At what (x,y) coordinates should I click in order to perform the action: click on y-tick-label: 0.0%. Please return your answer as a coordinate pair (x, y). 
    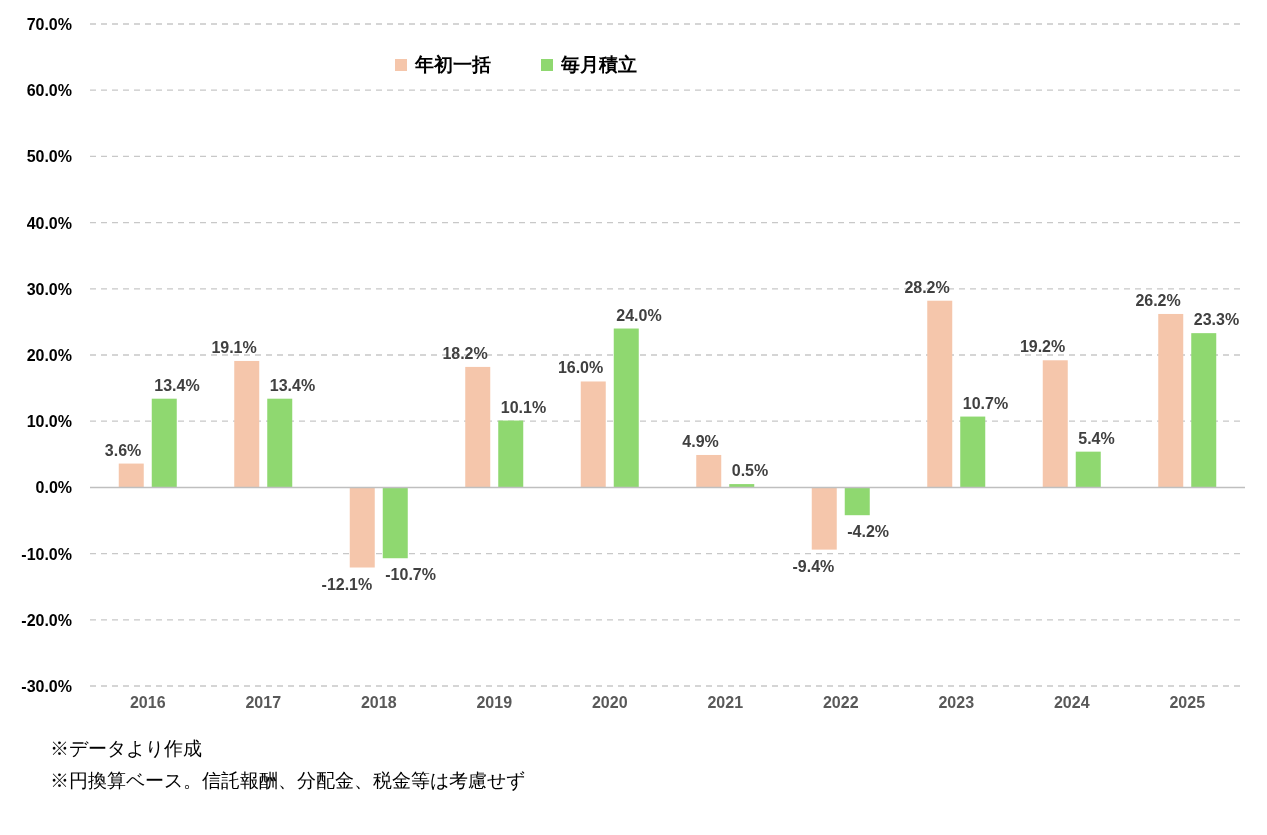
    Looking at the image, I should click on (53, 488).